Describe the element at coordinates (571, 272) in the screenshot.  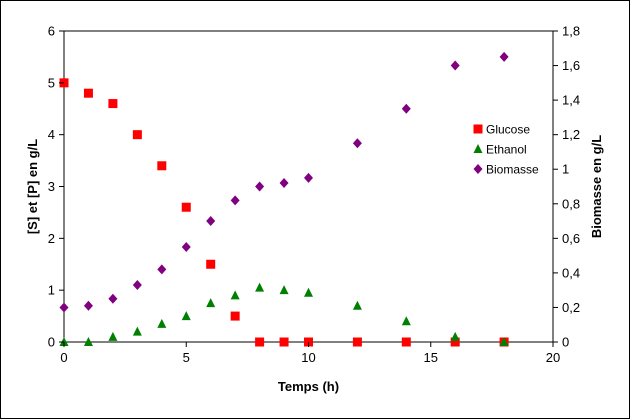
I see `y2-tick-label: 0,4` at that location.